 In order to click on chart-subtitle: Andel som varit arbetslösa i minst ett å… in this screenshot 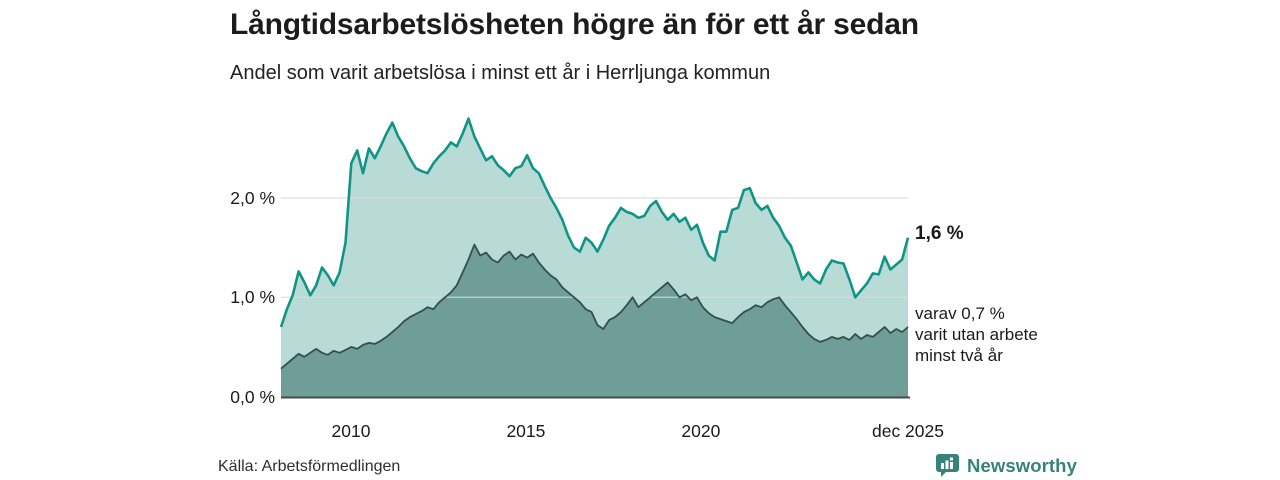, I will do `click(500, 73)`.